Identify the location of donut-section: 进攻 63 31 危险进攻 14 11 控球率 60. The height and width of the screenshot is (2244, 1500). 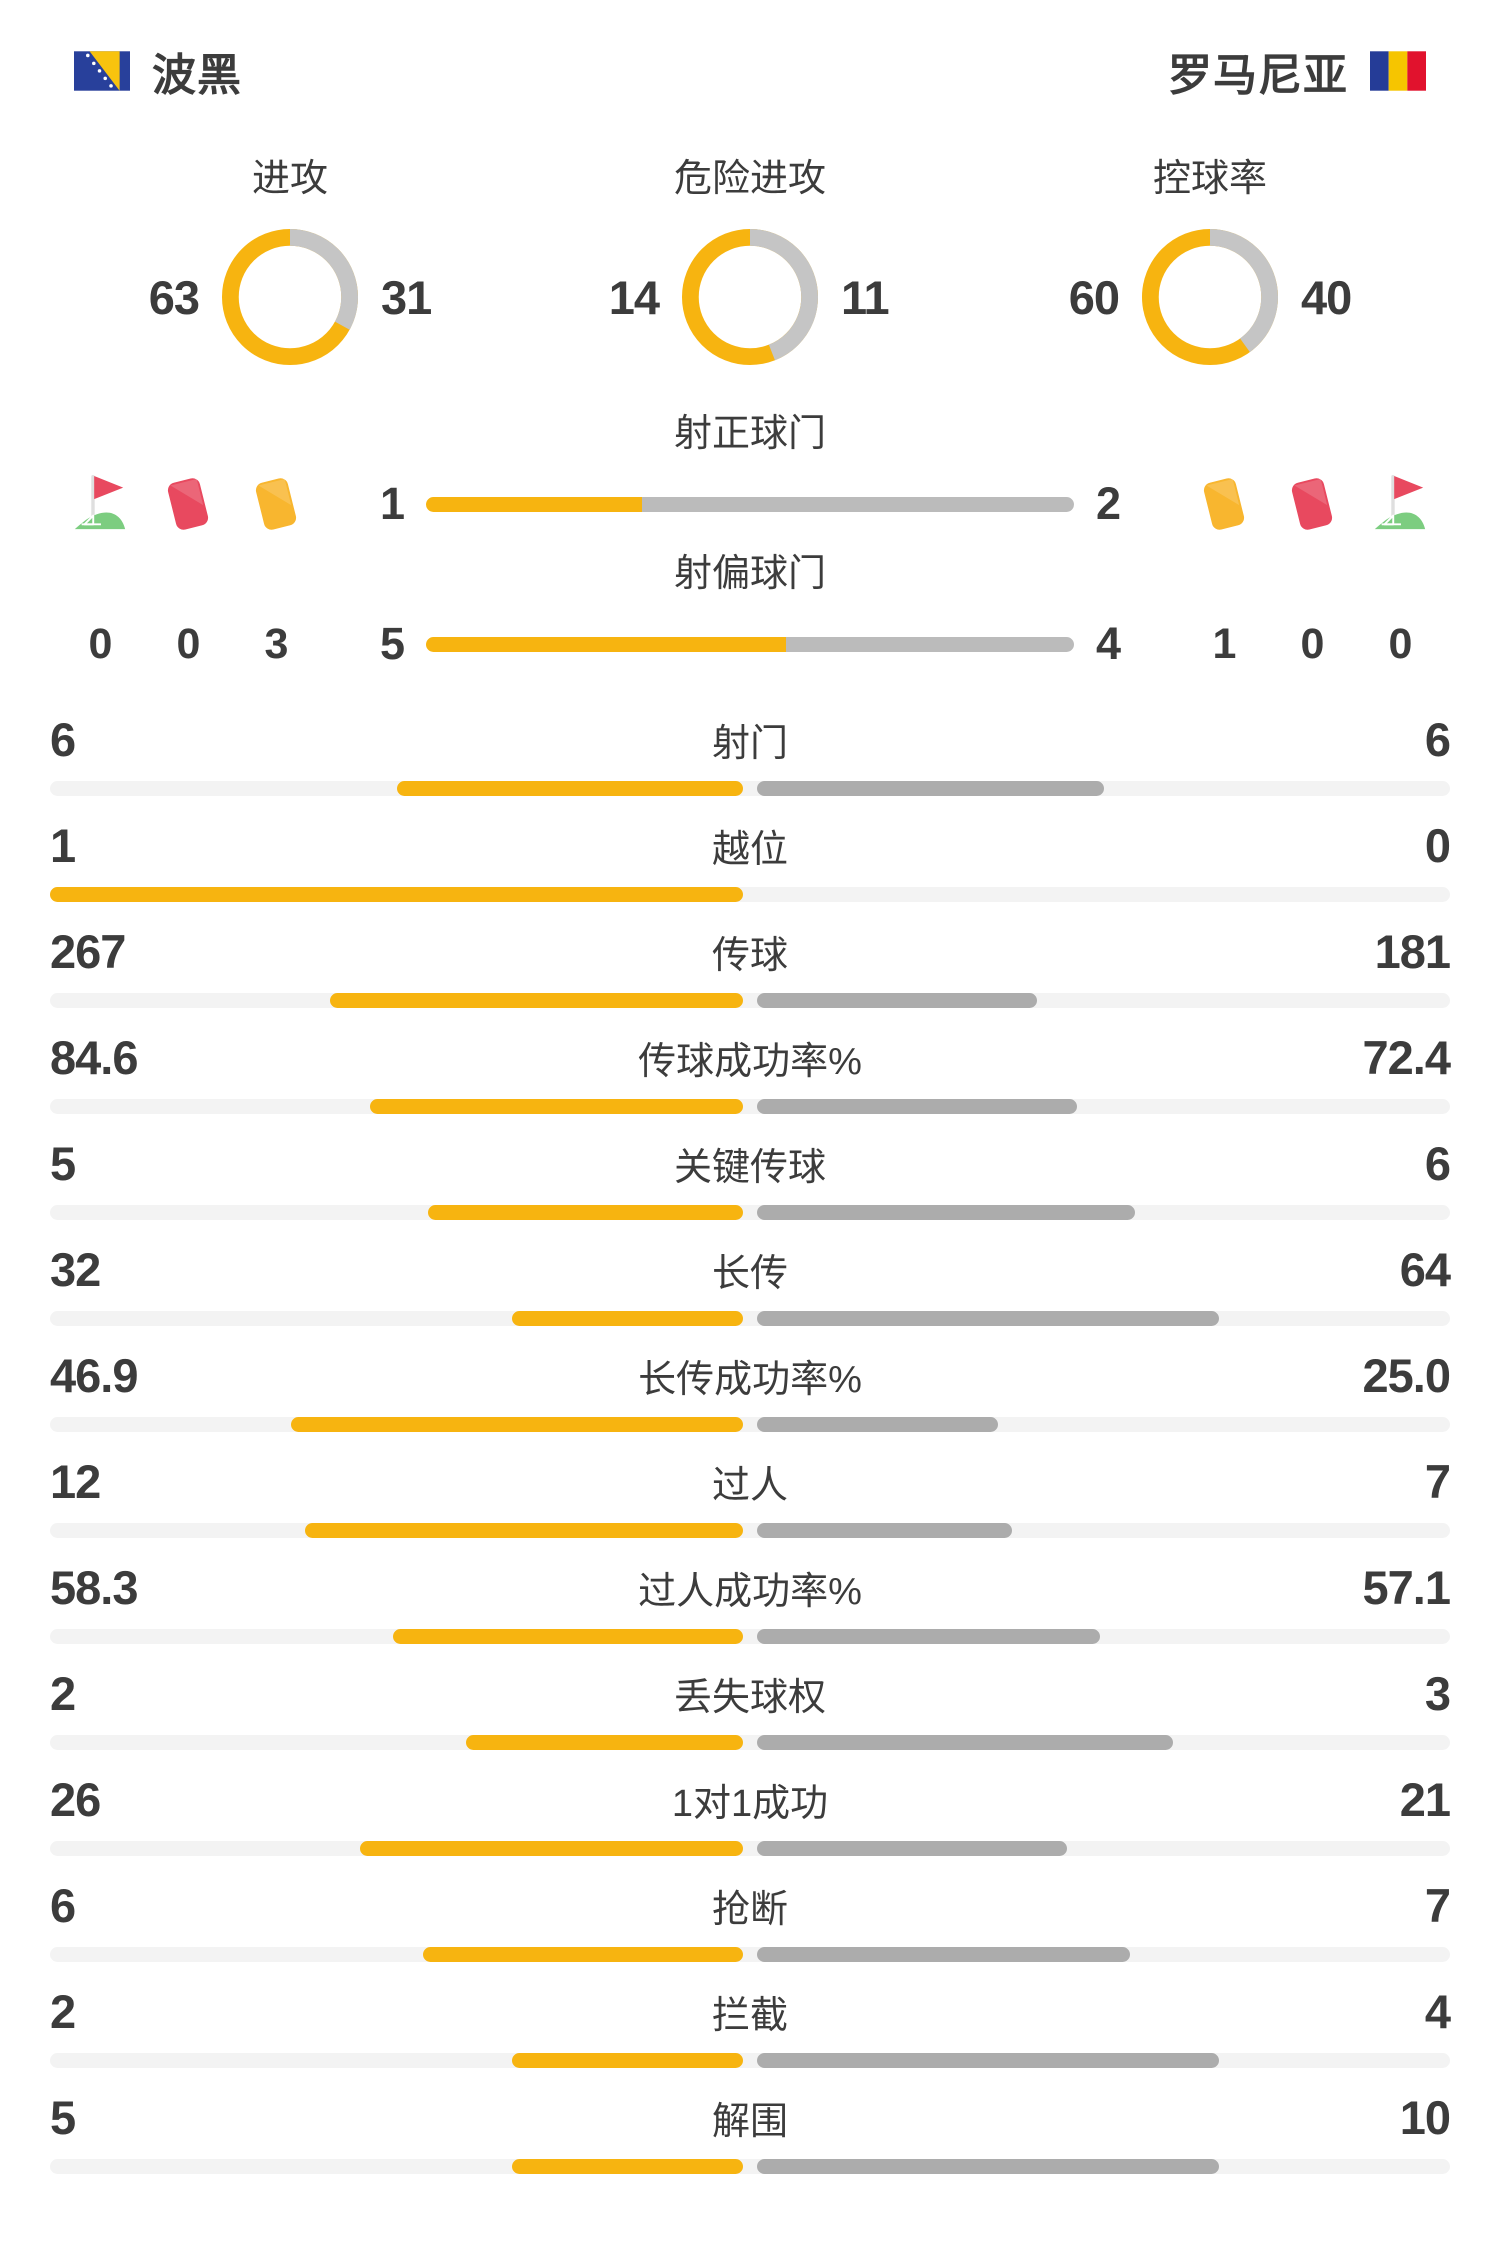
(750, 260).